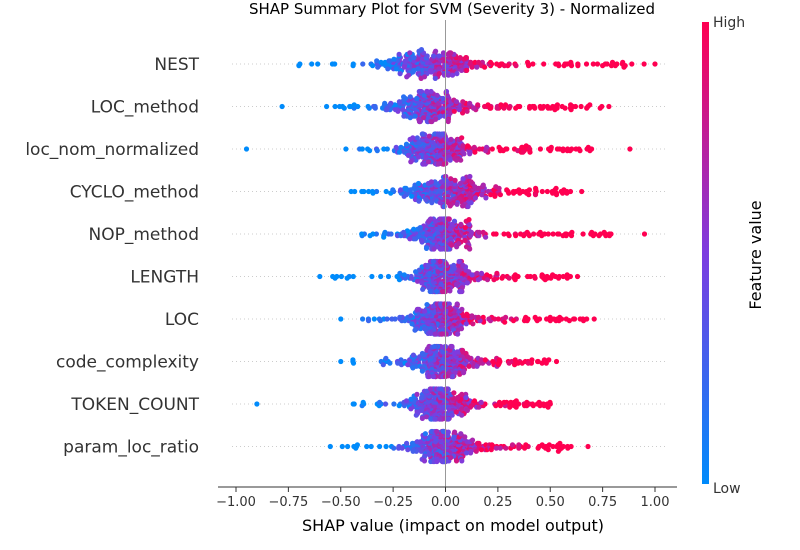  Describe the element at coordinates (727, 489) in the screenshot. I see `colorbar-low-label: Low` at that location.